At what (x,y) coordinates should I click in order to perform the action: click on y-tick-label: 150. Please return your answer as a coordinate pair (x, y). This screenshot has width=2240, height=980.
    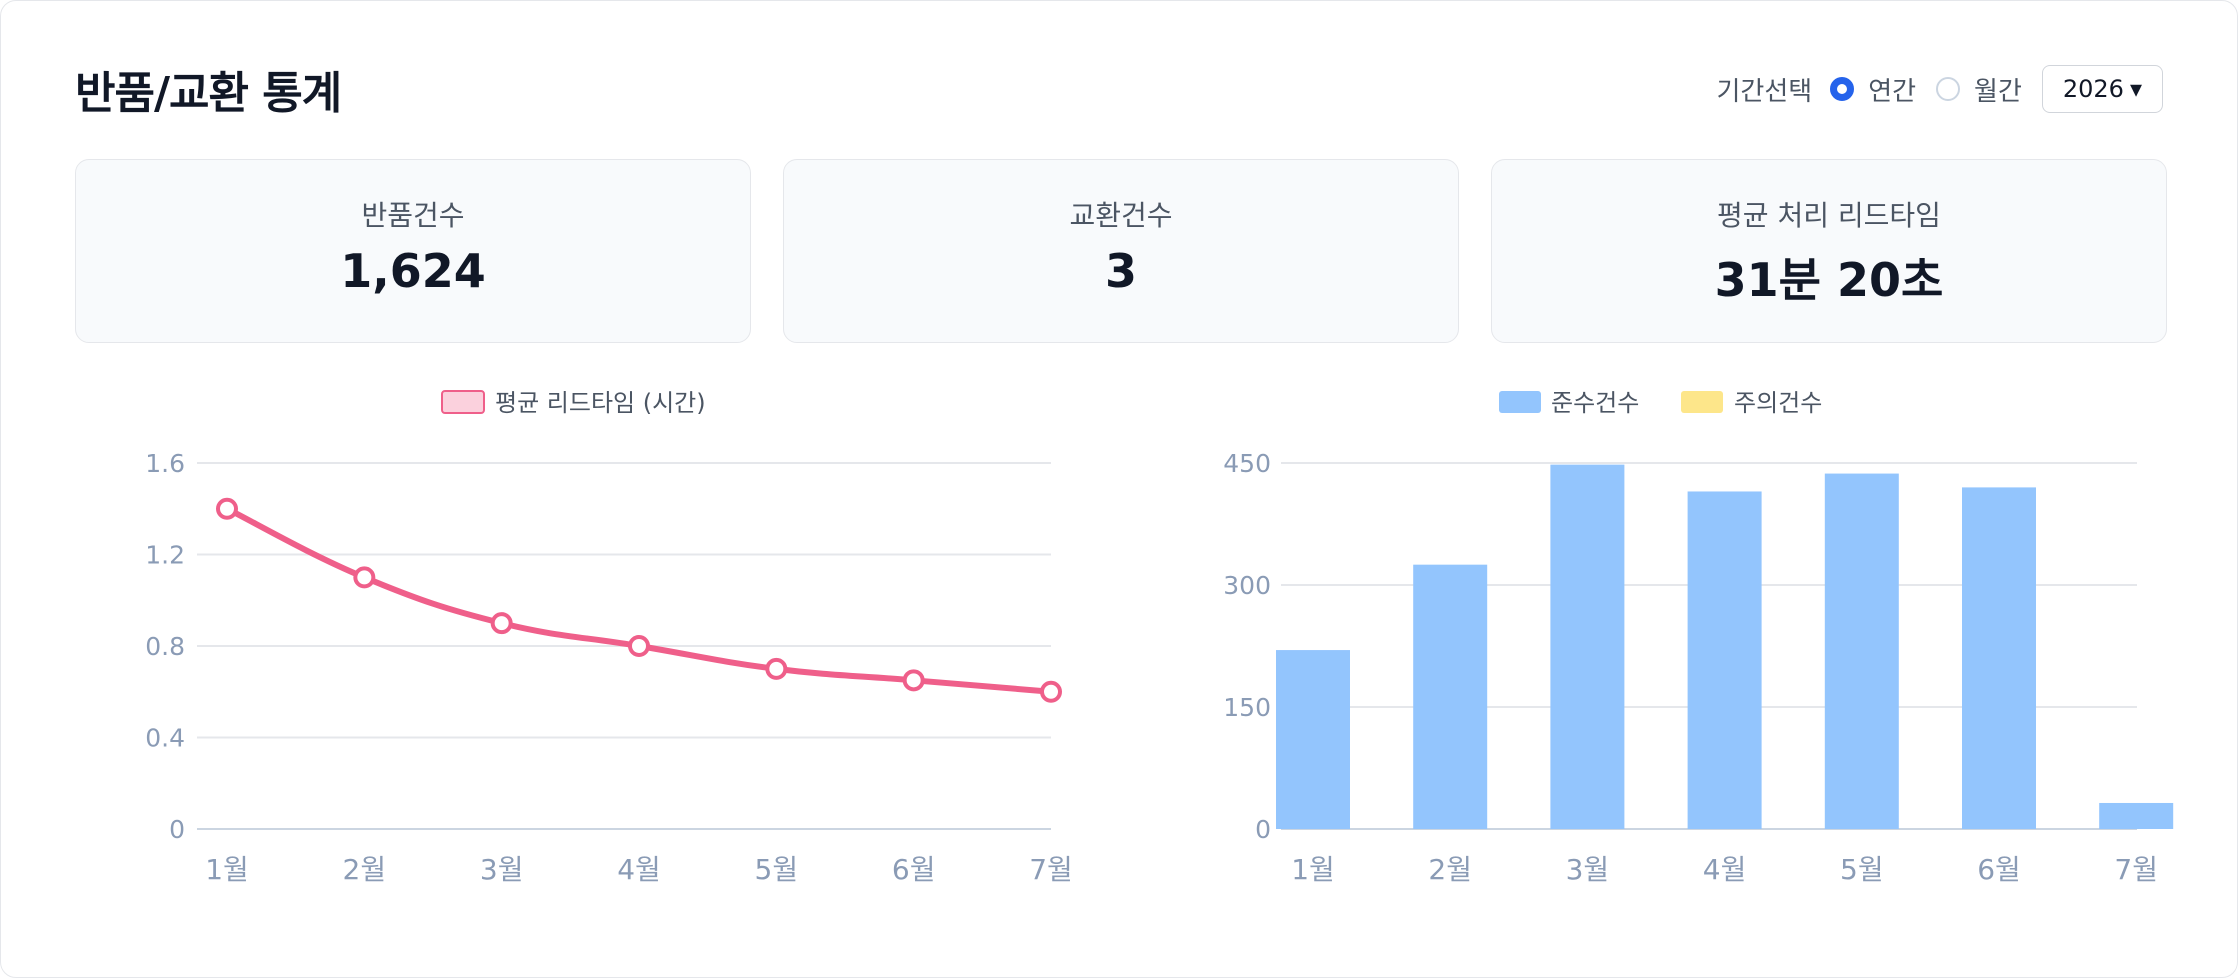
    Looking at the image, I should click on (1247, 707).